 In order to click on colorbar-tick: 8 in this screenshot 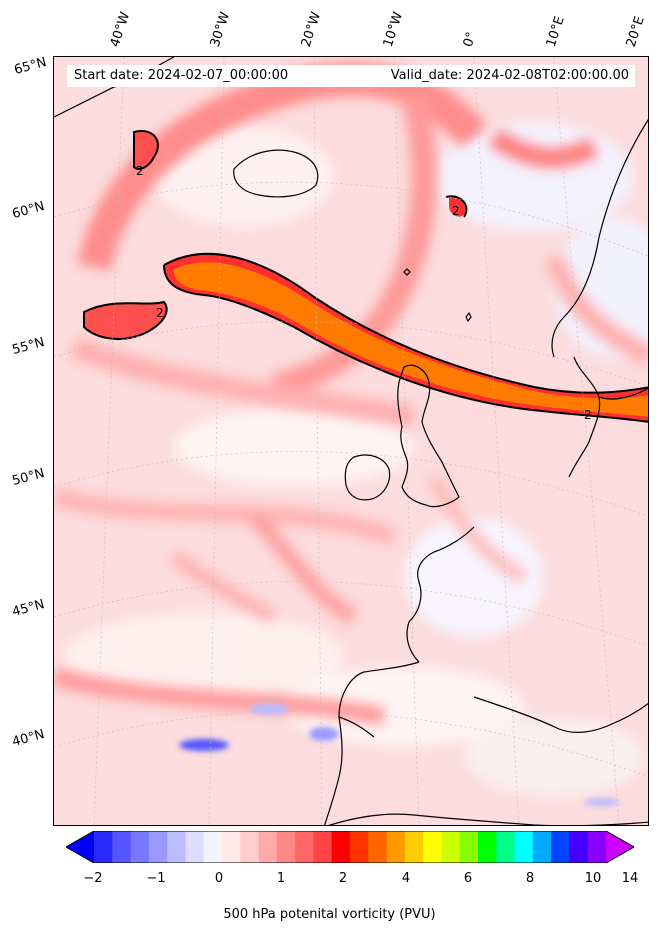, I will do `click(530, 878)`.